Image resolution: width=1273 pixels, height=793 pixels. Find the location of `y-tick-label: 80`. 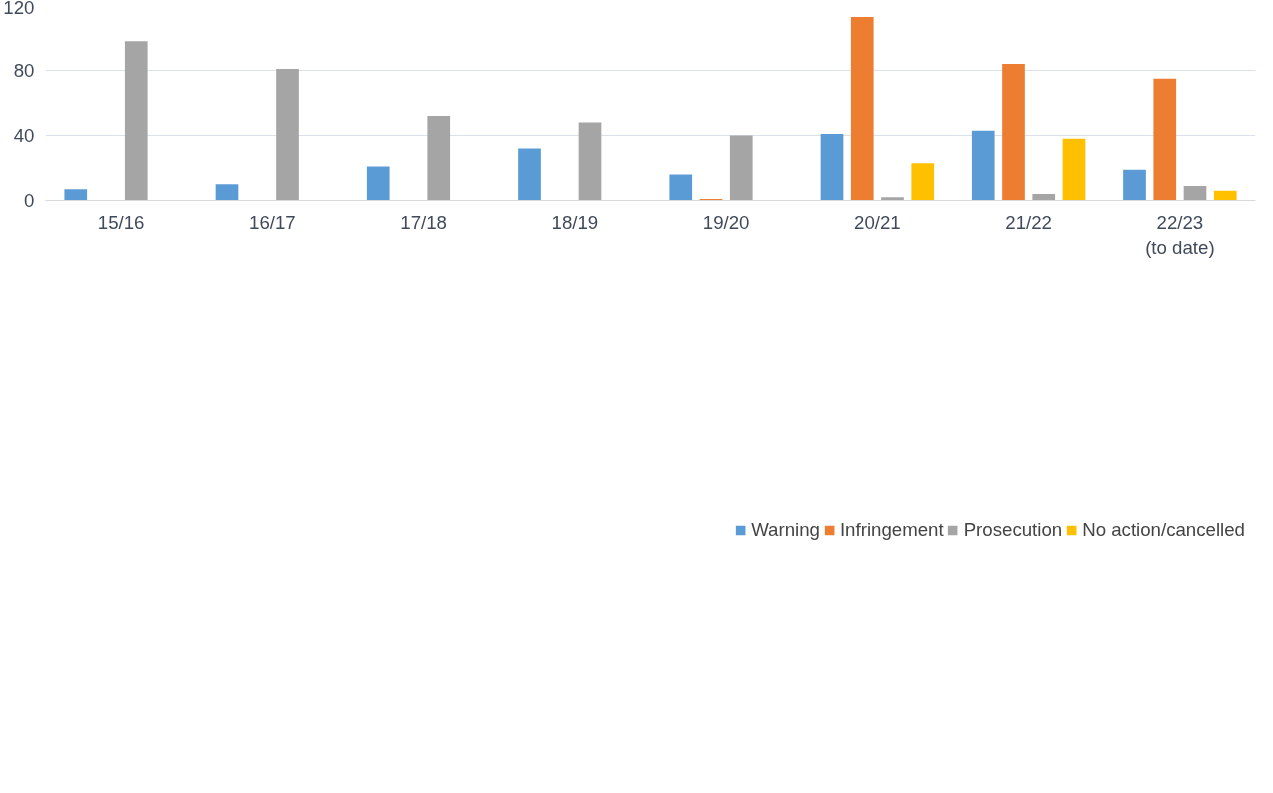

y-tick-label: 80 is located at coordinates (24, 70).